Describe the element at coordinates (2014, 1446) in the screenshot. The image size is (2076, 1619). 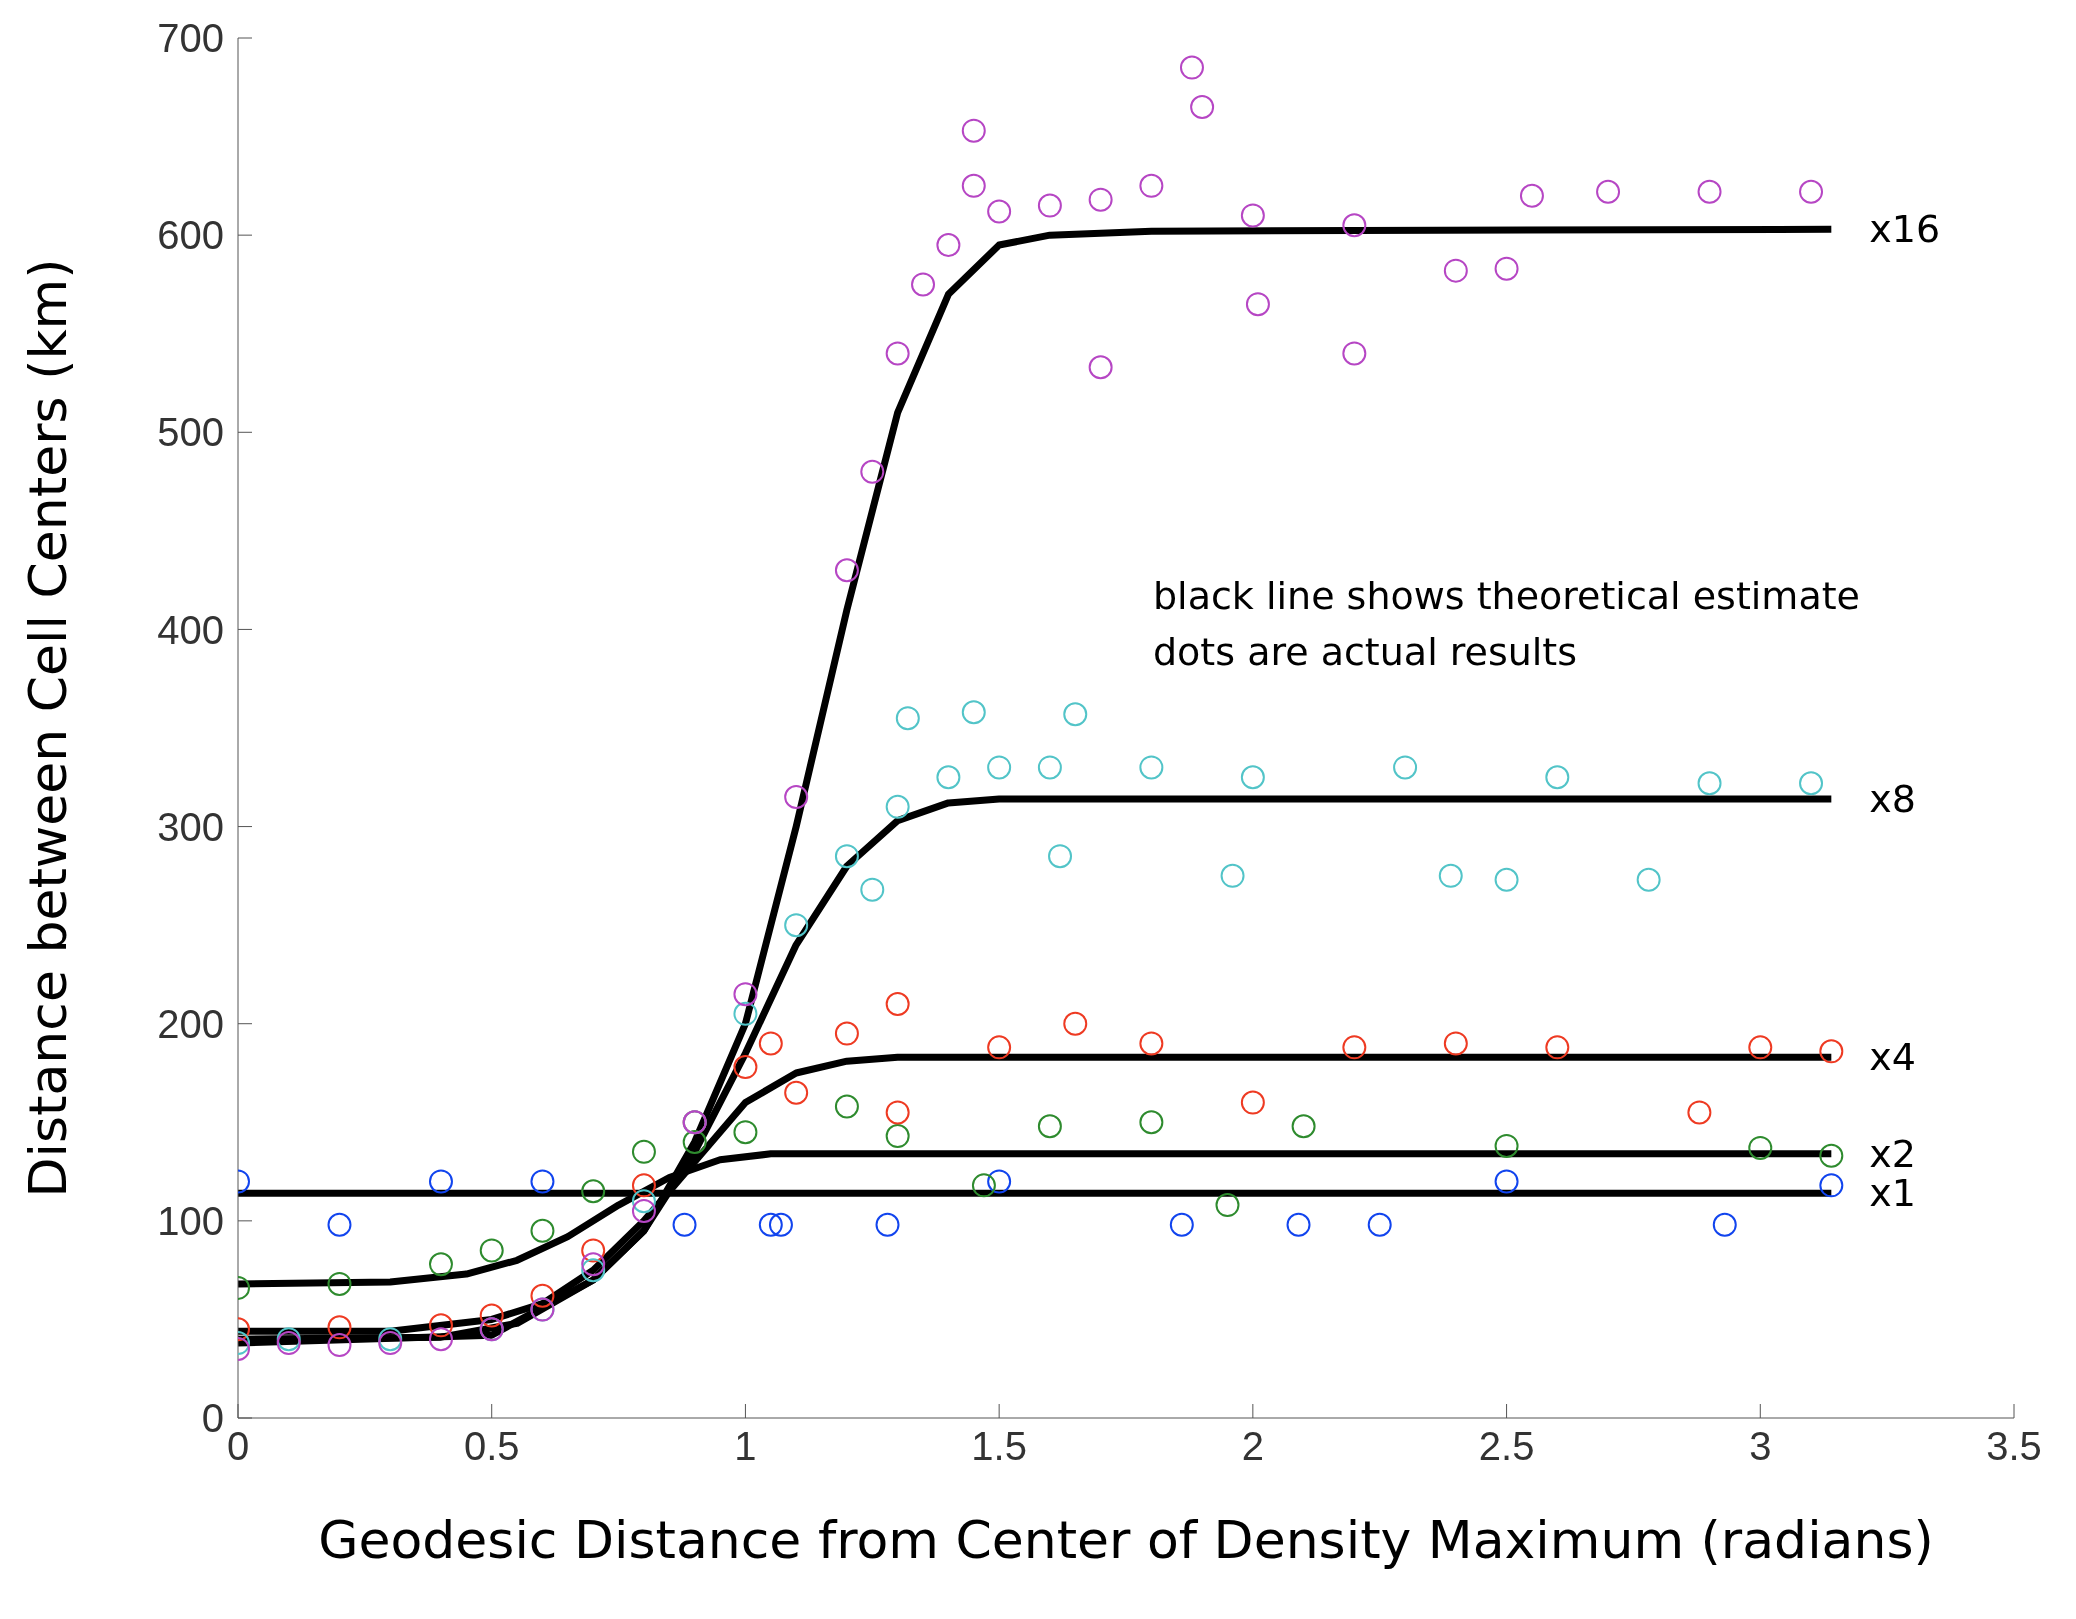
I see `x-tick-label: 3.5` at that location.